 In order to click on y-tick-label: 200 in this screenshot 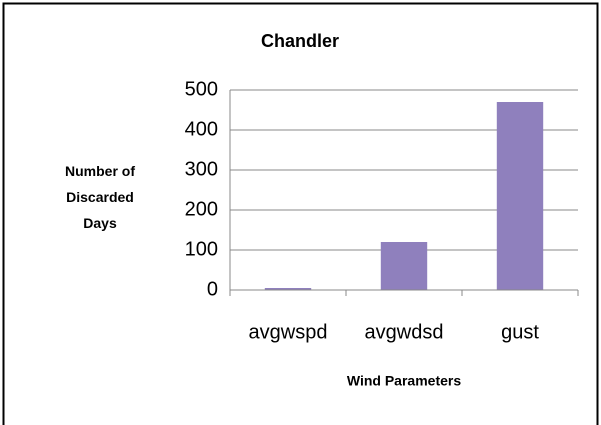, I will do `click(201, 209)`.